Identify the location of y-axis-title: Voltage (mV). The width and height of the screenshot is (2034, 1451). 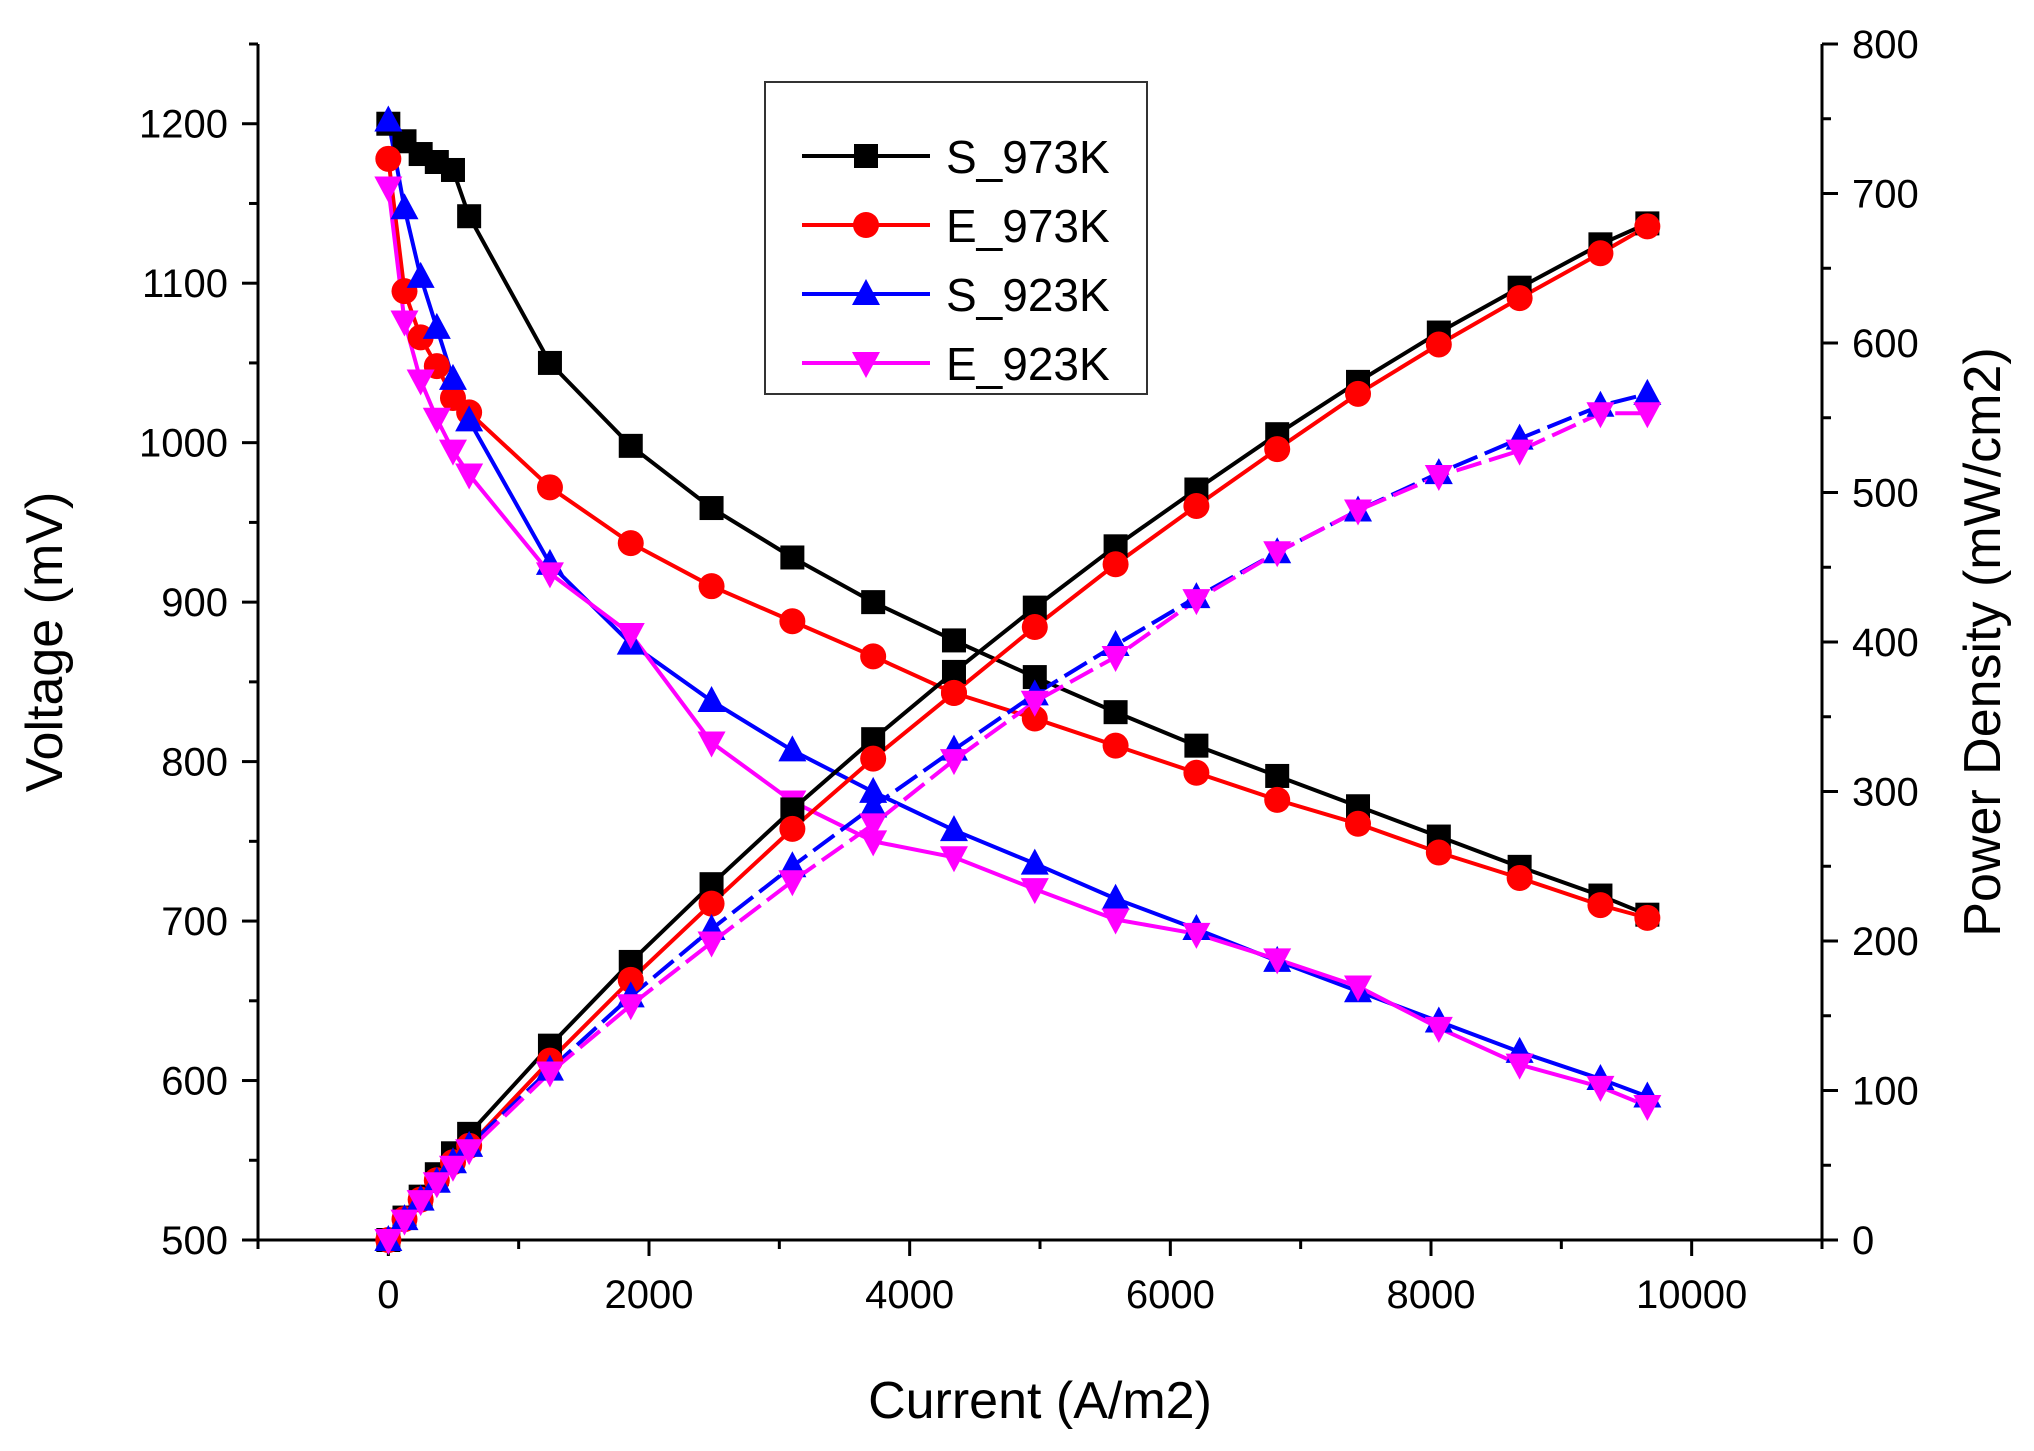
(45, 642).